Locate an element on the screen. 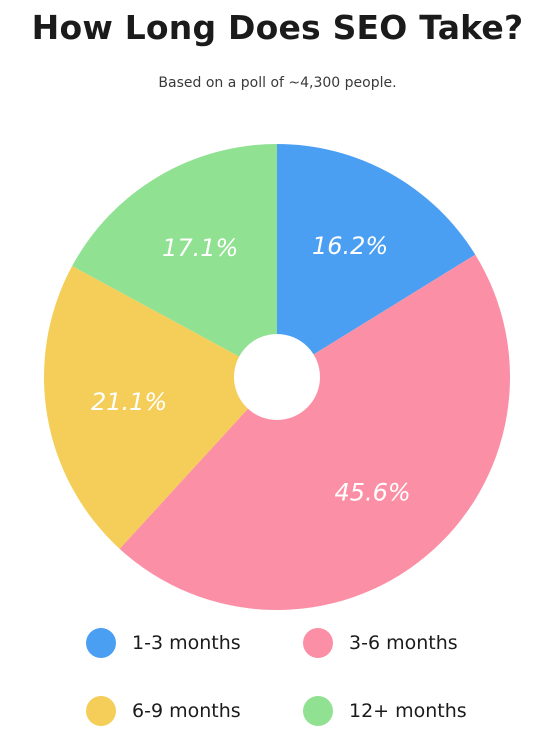  pie-slice-1-3-months is located at coordinates (376, 260).